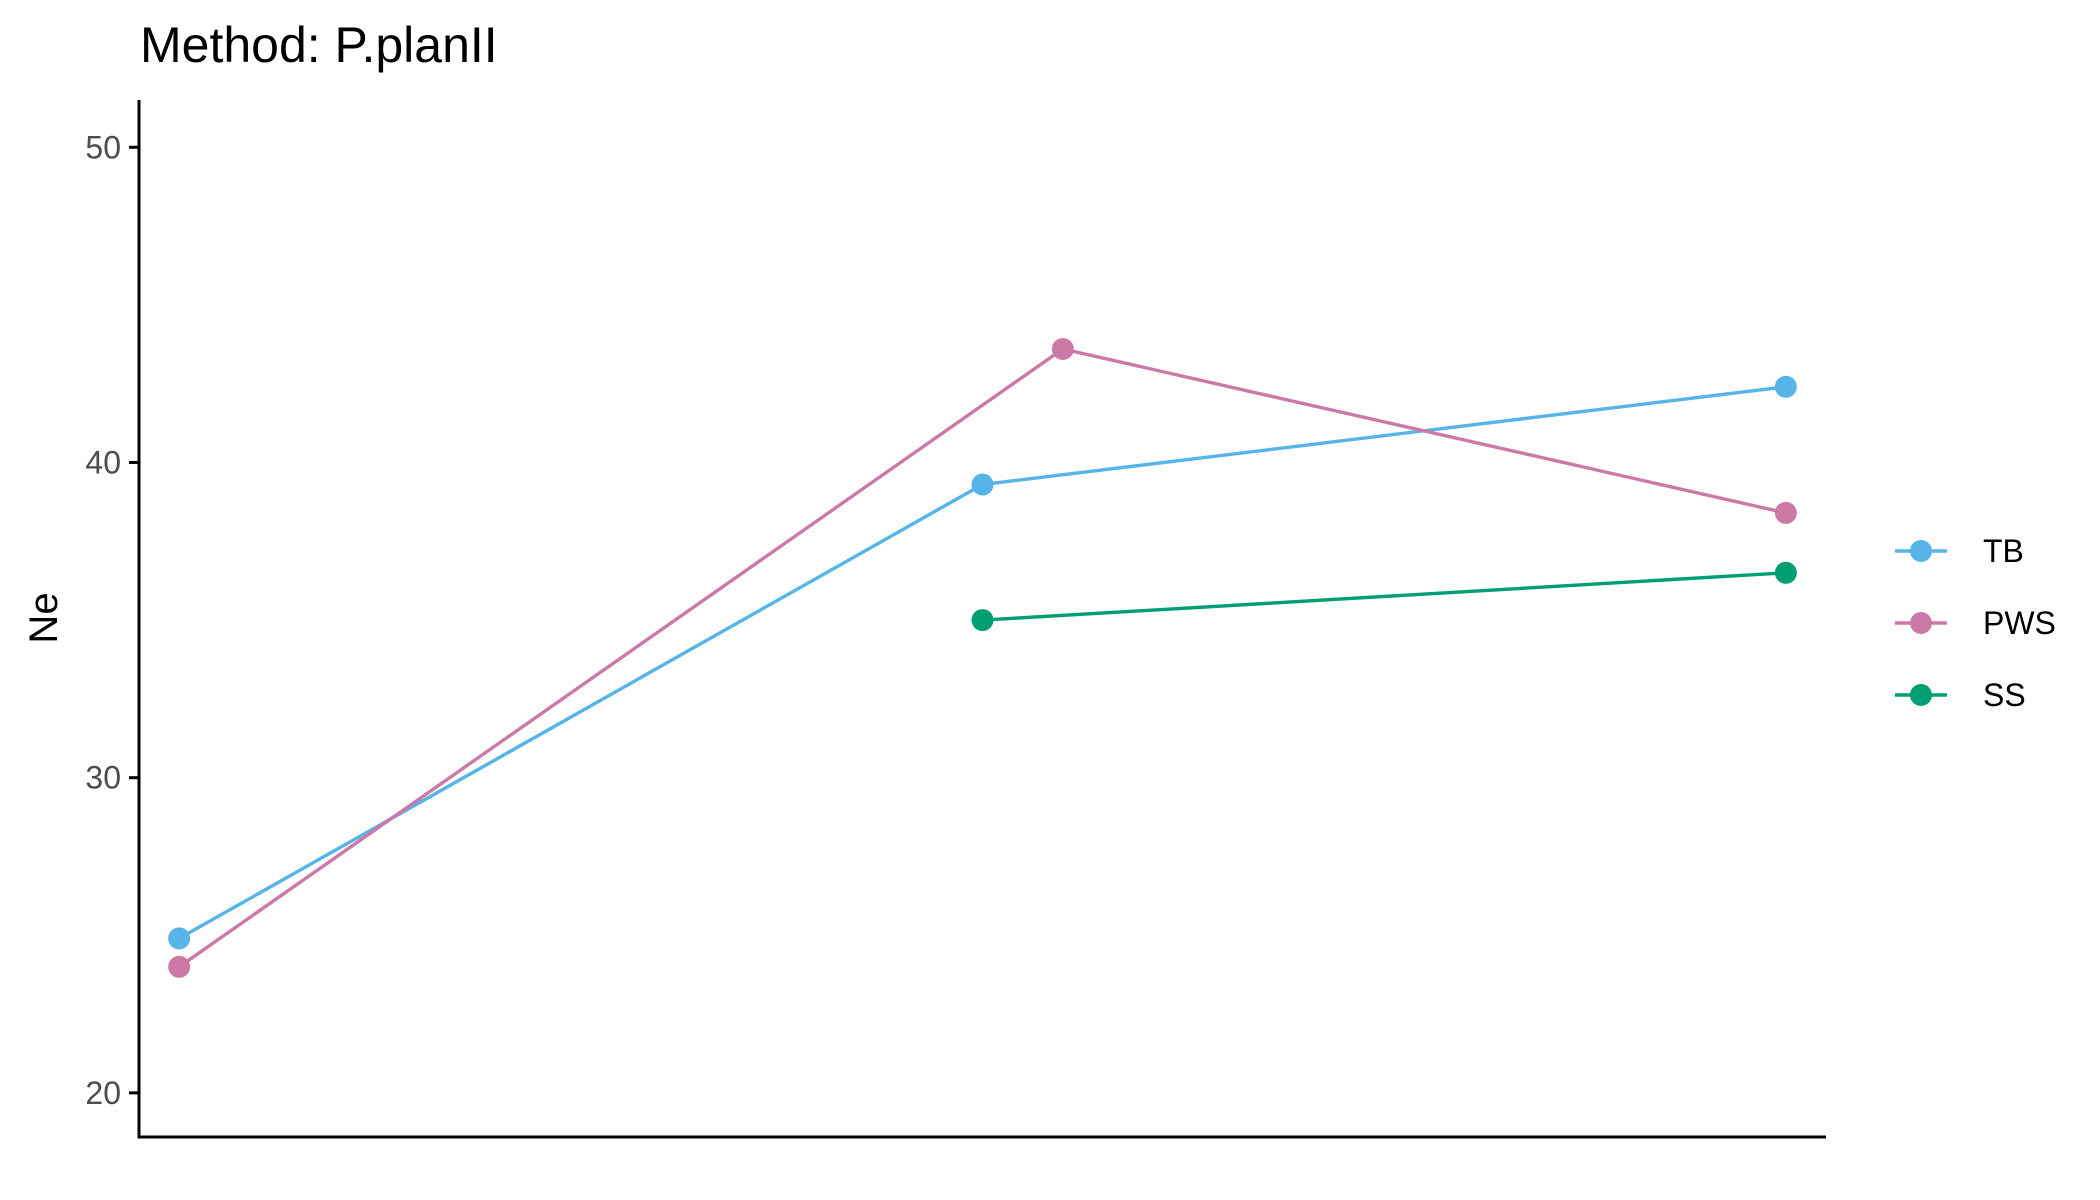  Describe the element at coordinates (103, 462) in the screenshot. I see `y-tick-label: 40` at that location.